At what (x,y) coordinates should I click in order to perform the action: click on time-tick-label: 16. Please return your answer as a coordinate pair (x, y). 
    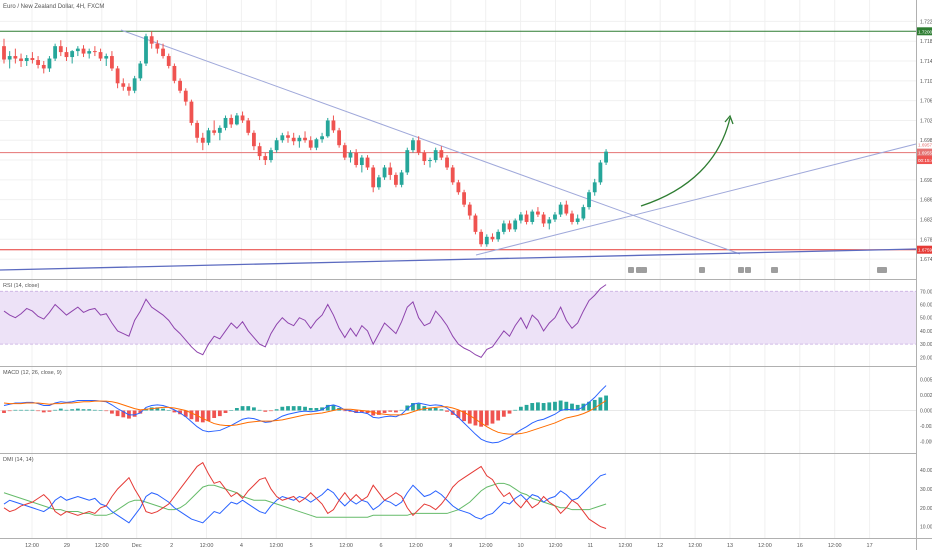
    Looking at the image, I should click on (800, 546).